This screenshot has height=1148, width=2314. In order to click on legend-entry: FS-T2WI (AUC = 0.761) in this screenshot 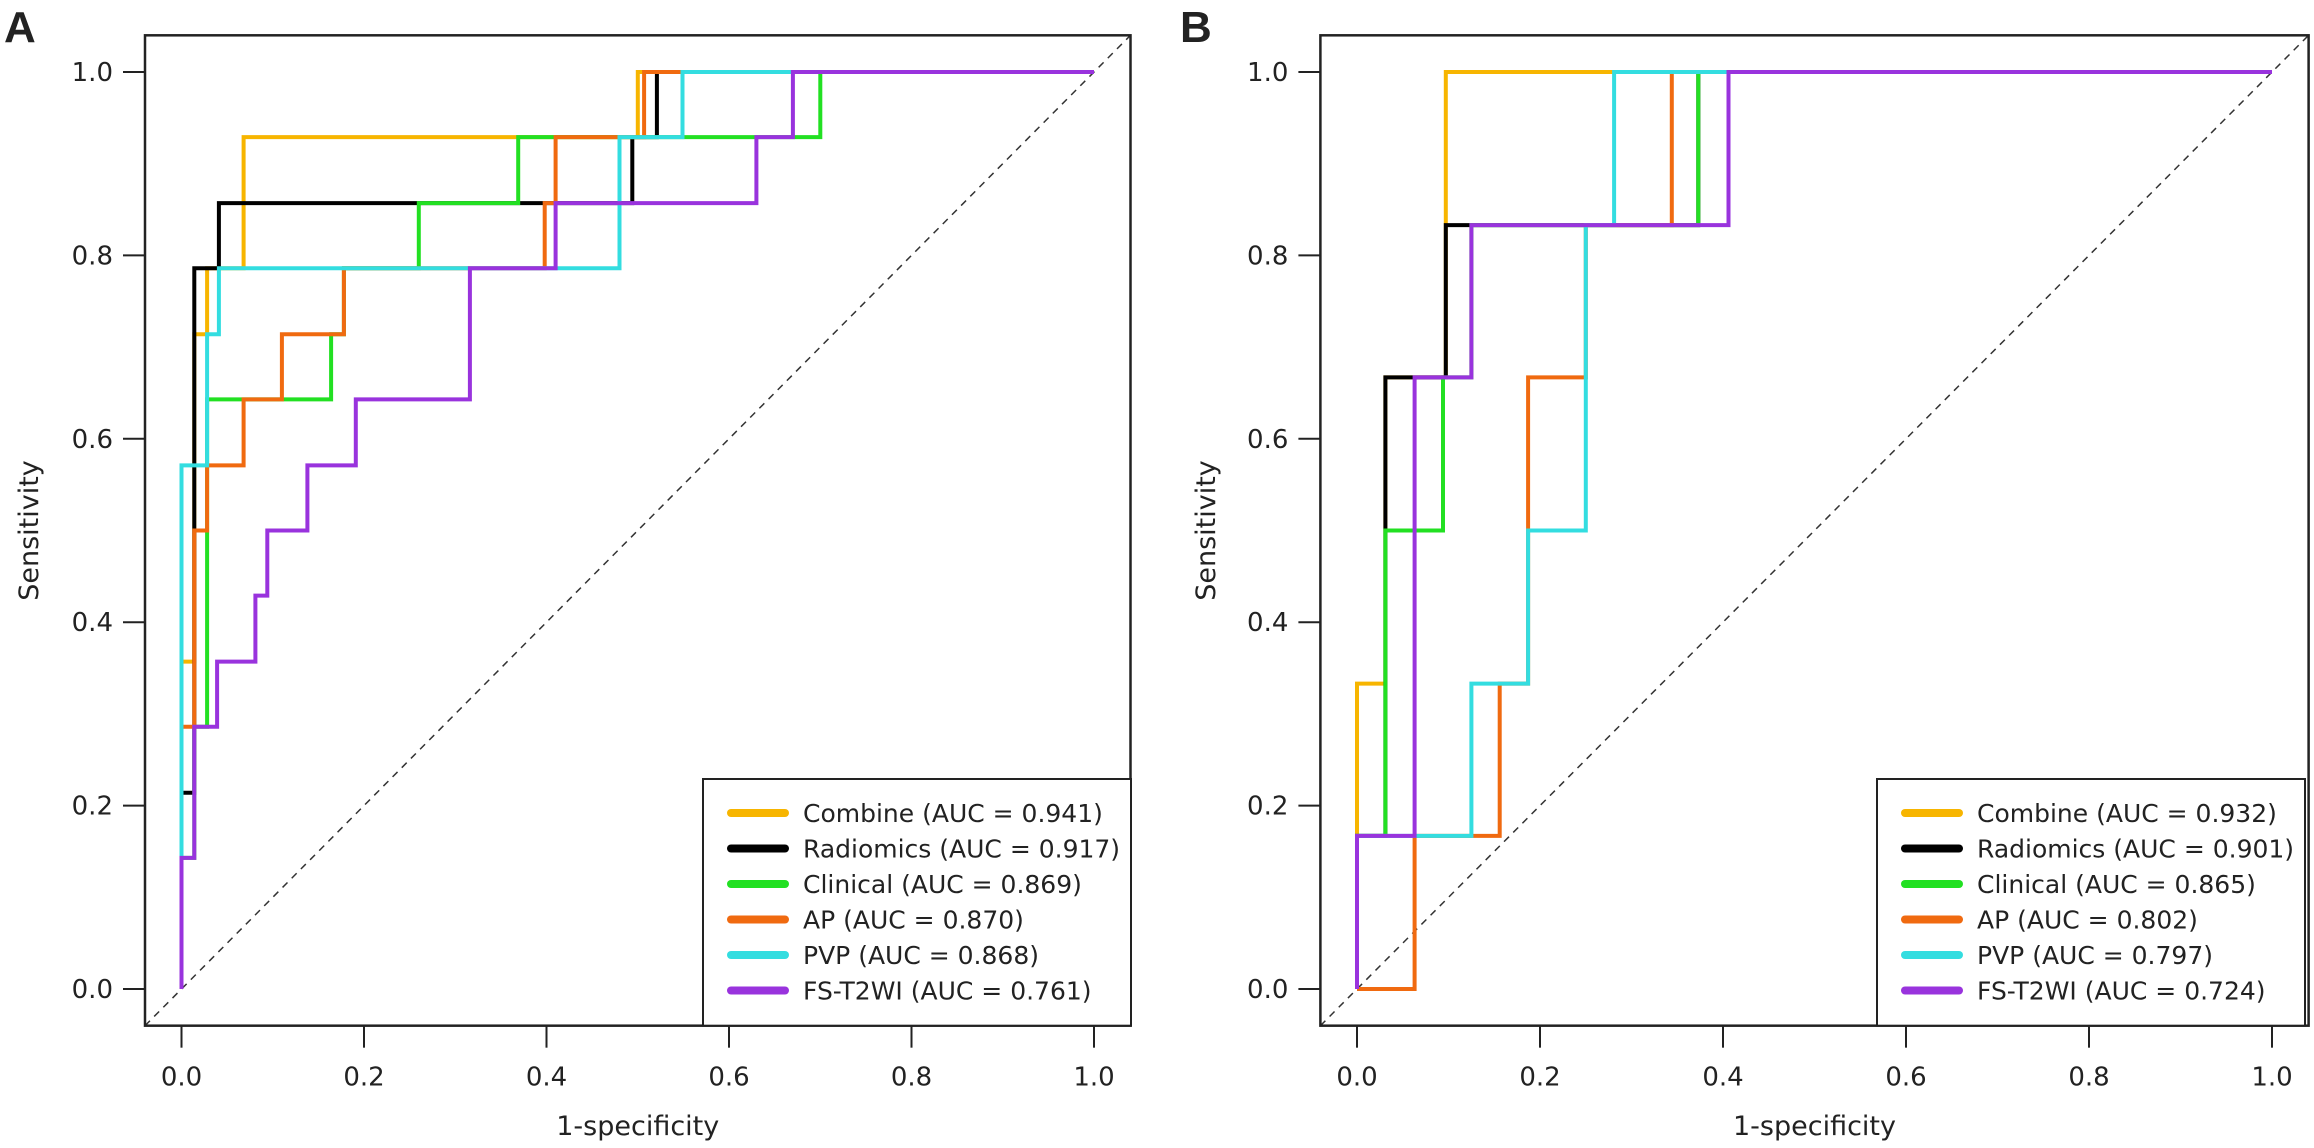, I will do `click(947, 991)`.